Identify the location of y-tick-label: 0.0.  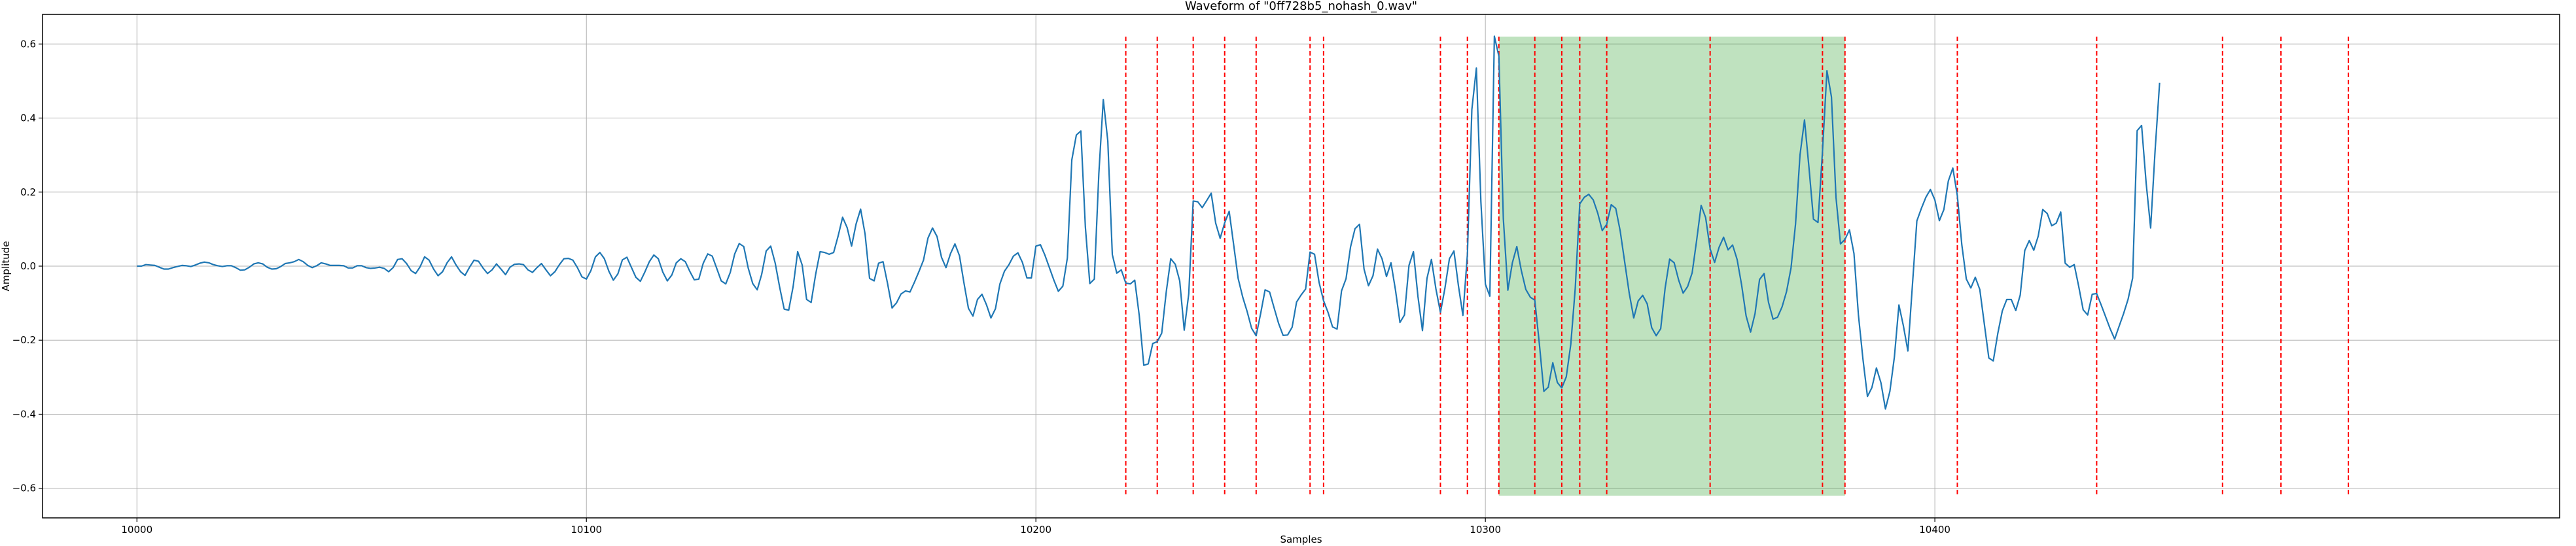
(28, 266).